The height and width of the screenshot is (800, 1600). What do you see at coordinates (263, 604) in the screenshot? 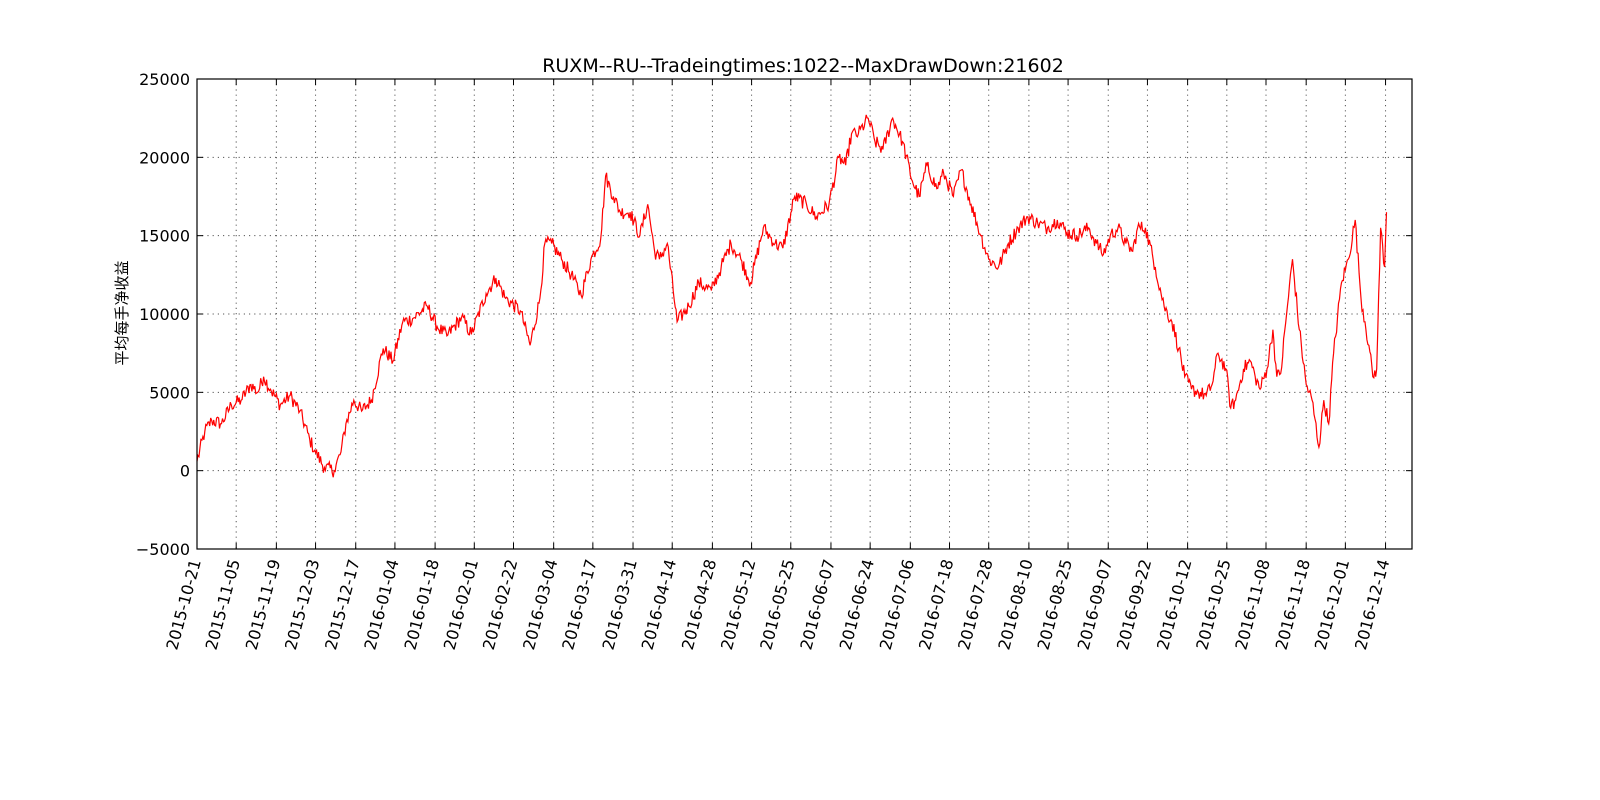
I see `x-tick-label: 2015-11-19` at bounding box center [263, 604].